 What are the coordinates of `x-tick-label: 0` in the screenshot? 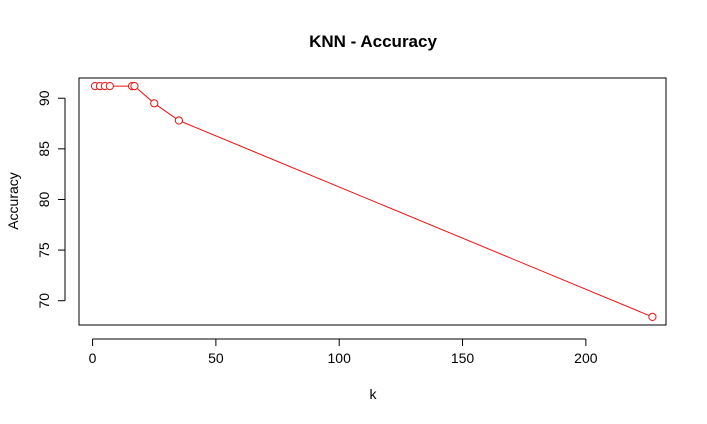 It's located at (93, 358).